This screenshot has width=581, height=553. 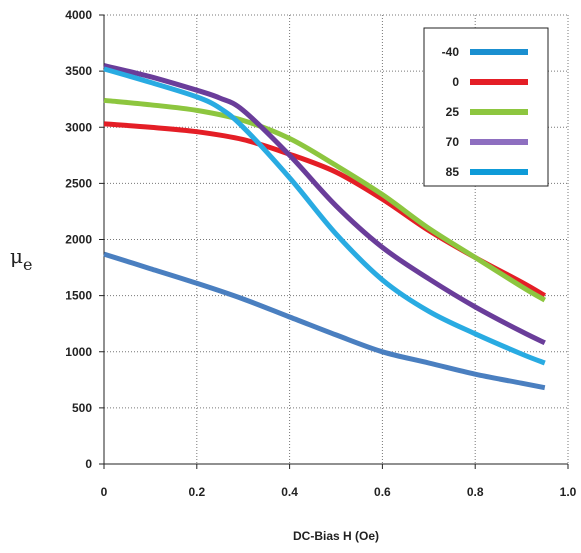 What do you see at coordinates (27, 264) in the screenshot?
I see `y-axis-title-subscript: e` at bounding box center [27, 264].